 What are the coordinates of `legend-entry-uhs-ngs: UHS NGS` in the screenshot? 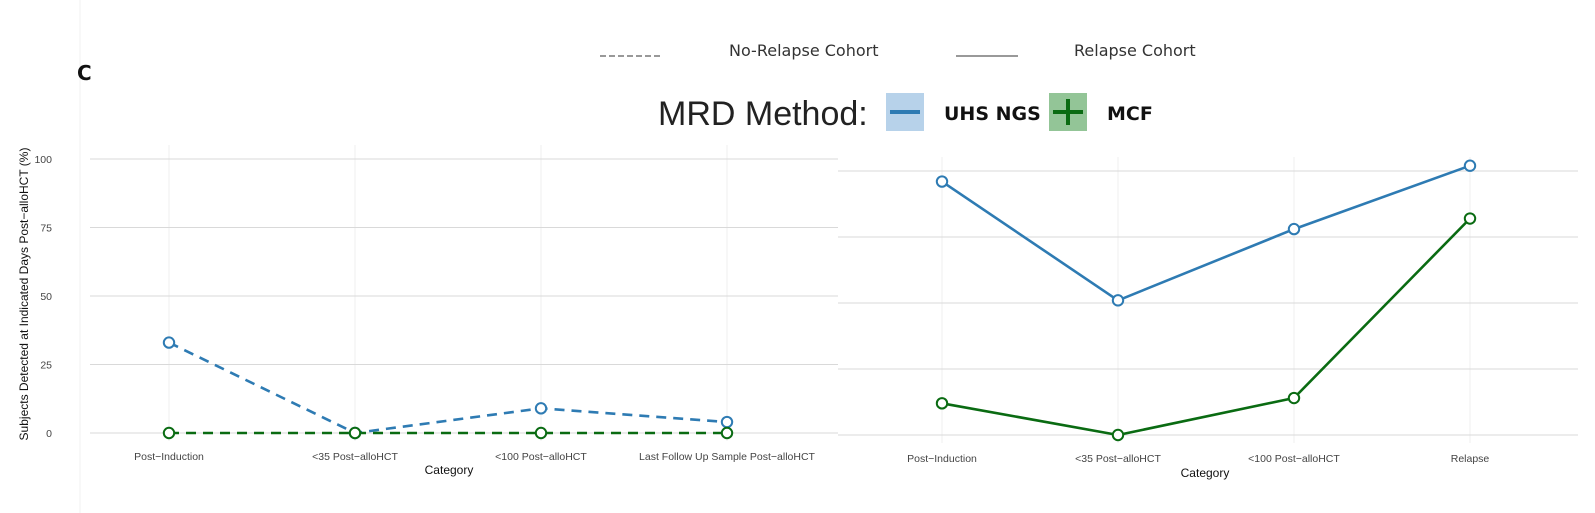 It's located at (992, 114).